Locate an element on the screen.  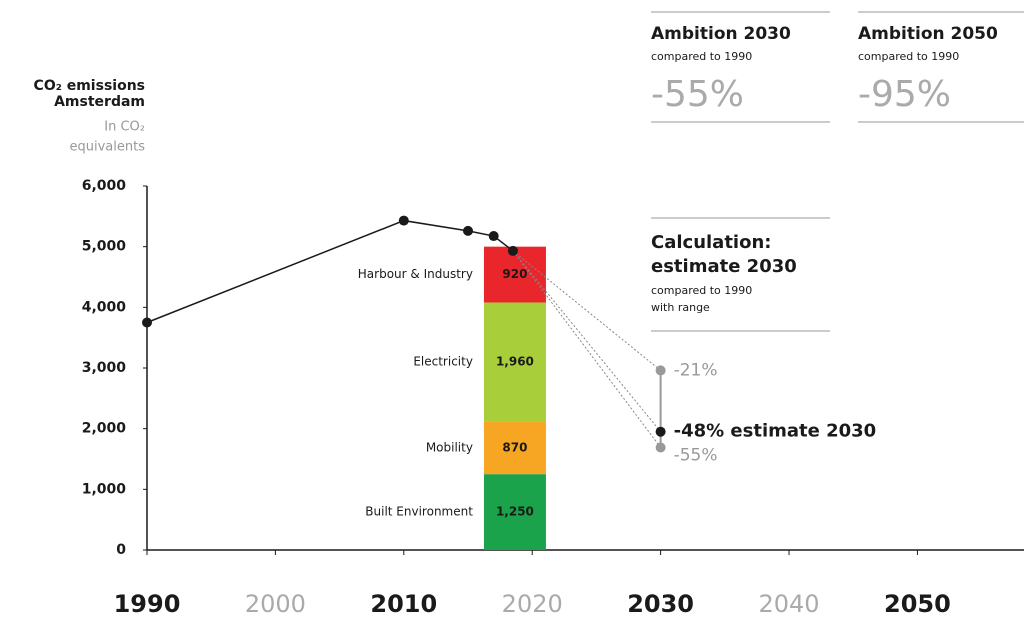
segment-value: 870 is located at coordinates (514, 447).